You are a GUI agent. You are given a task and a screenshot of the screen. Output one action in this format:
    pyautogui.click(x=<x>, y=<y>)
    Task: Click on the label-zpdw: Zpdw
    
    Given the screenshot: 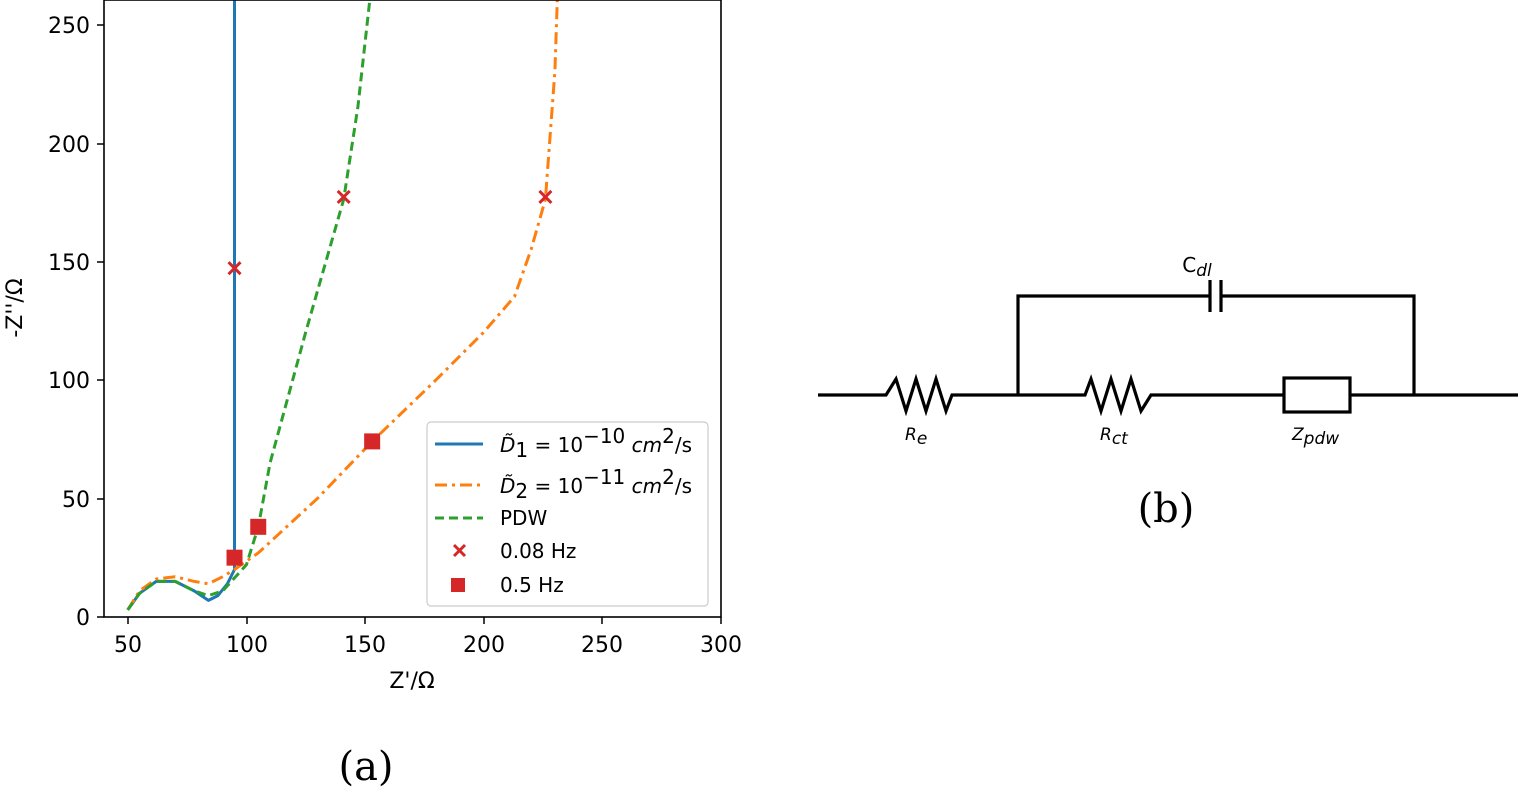 What is the action you would take?
    pyautogui.click(x=1315, y=437)
    